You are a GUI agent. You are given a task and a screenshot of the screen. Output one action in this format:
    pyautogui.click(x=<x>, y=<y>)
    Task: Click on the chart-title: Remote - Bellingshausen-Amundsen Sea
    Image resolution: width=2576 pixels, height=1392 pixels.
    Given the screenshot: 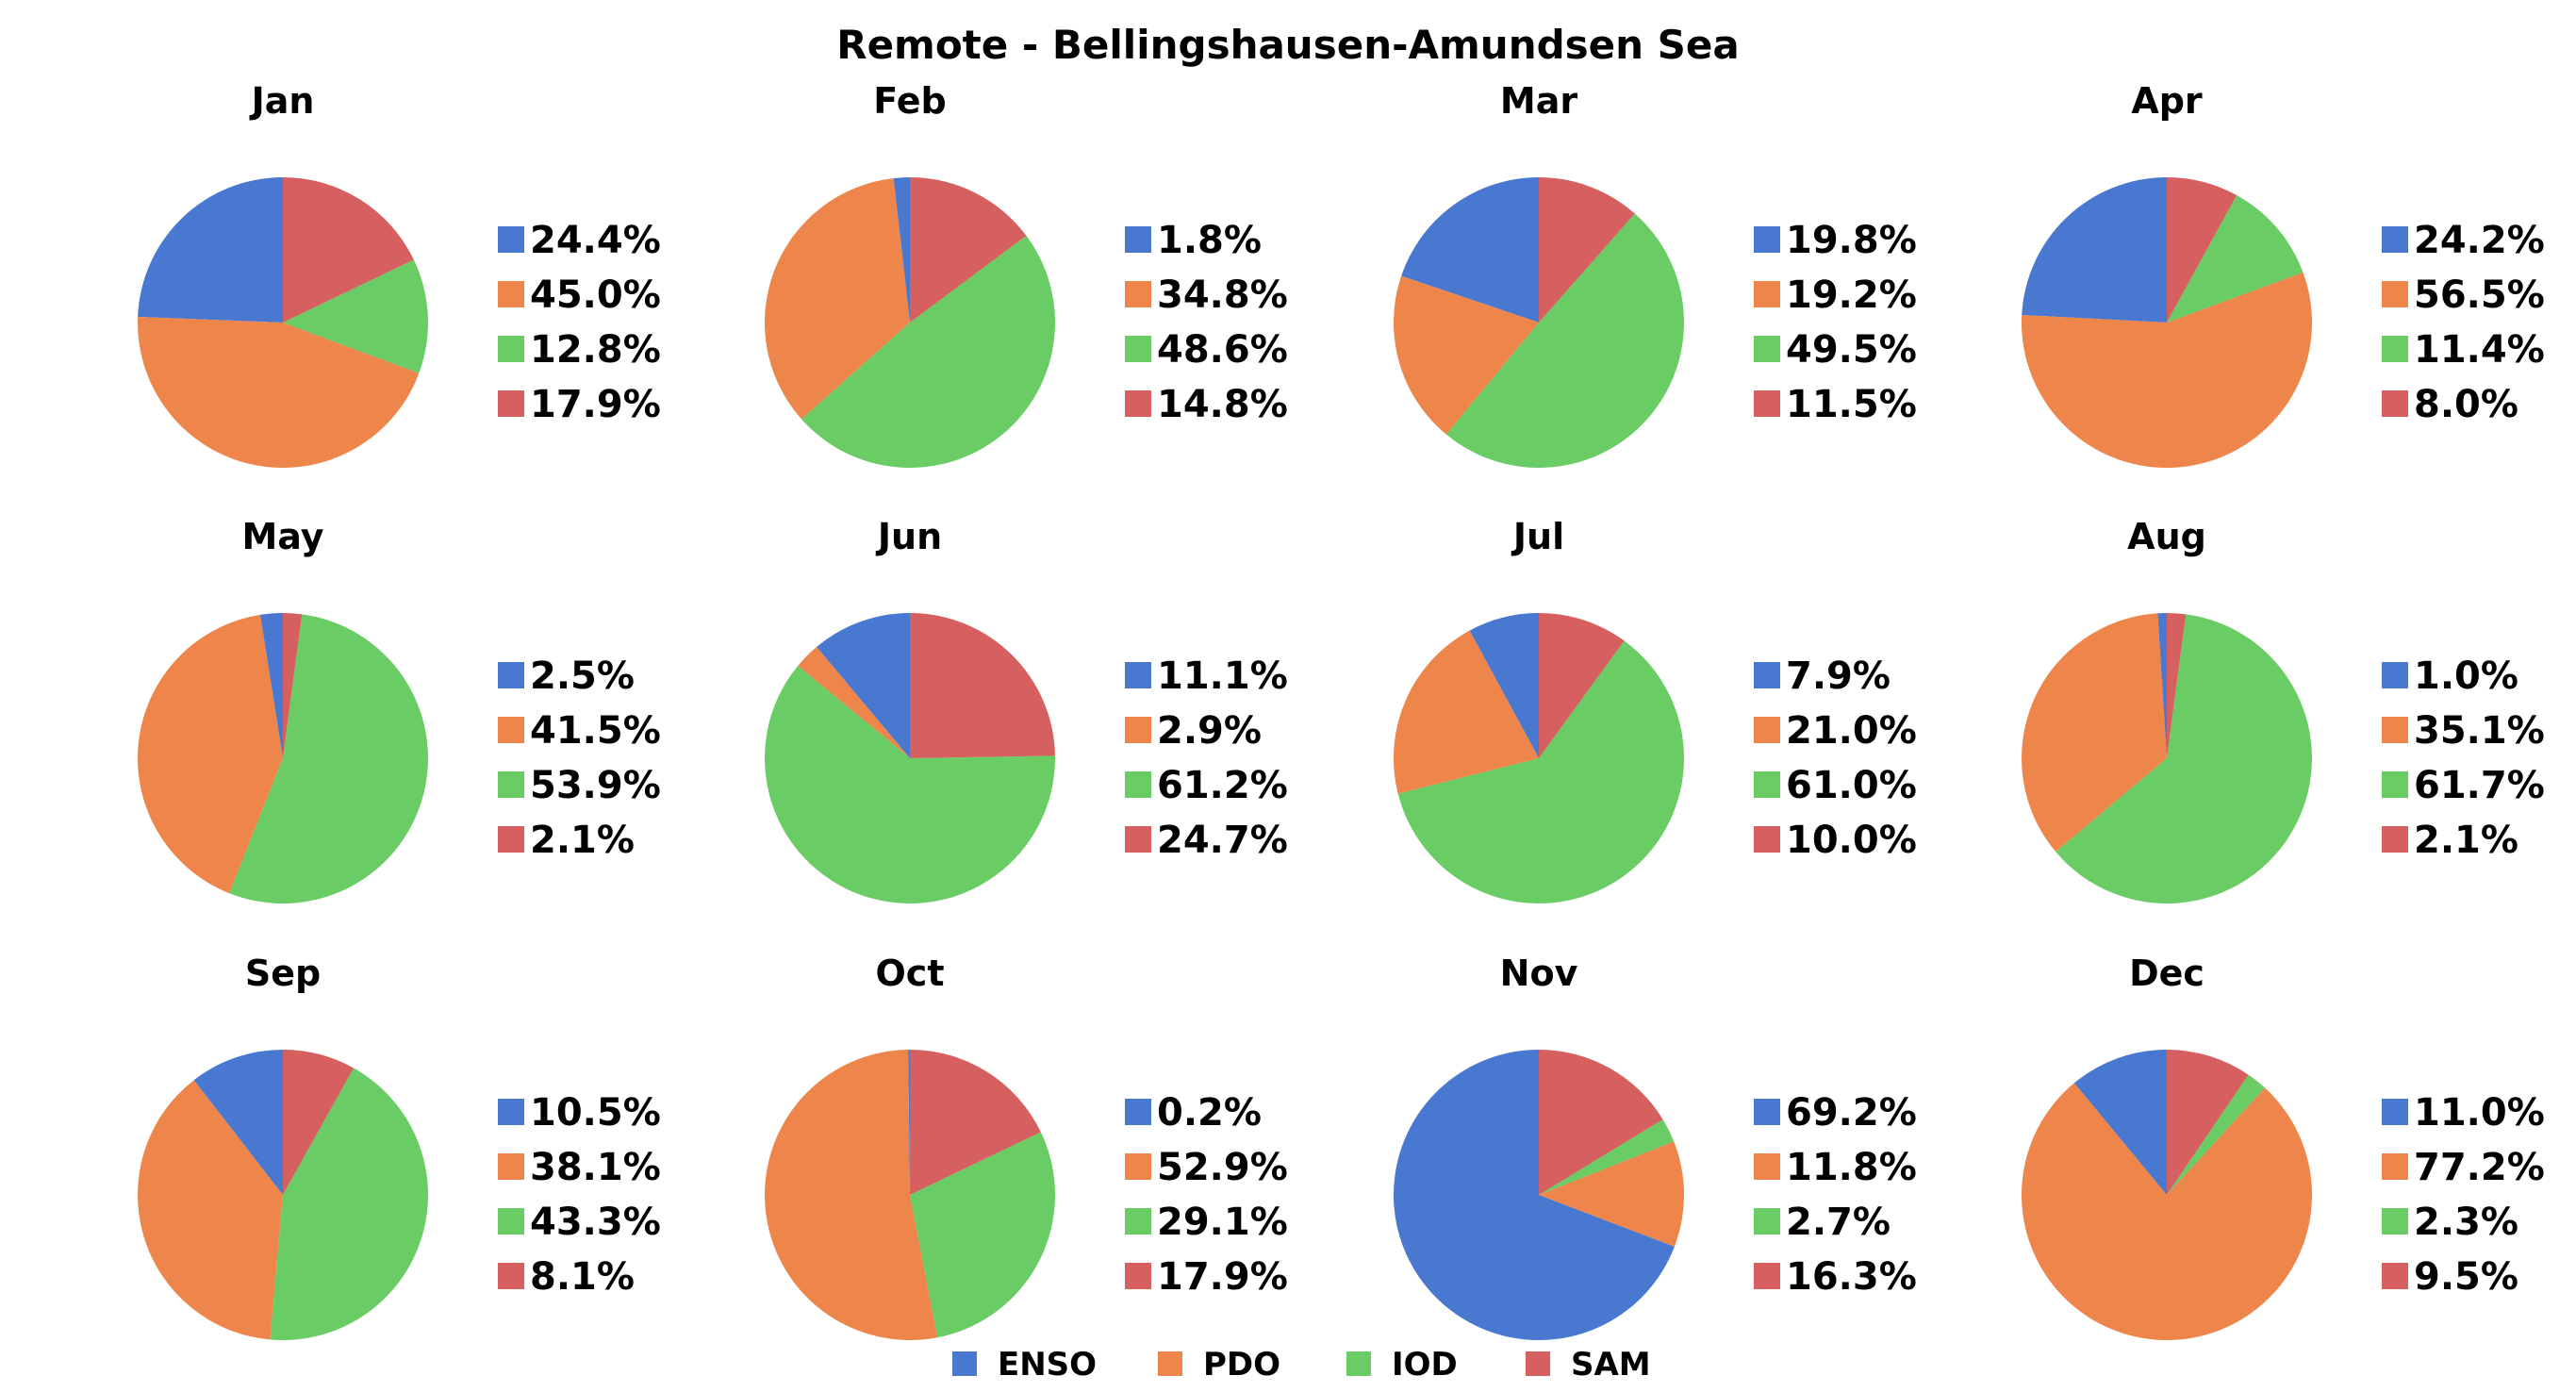 What is the action you would take?
    pyautogui.click(x=1288, y=45)
    